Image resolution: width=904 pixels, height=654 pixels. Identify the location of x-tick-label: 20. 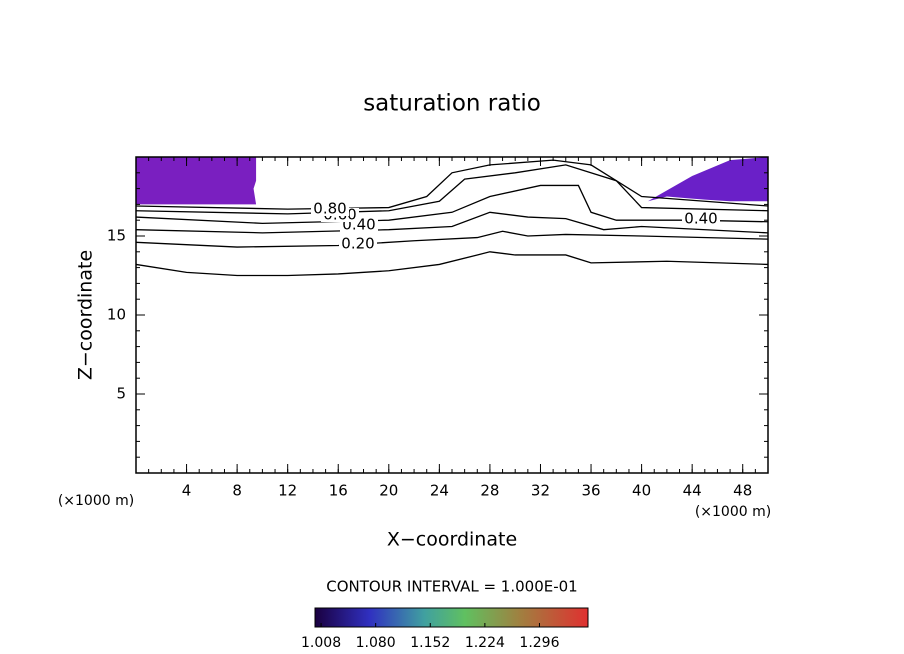
(388, 491).